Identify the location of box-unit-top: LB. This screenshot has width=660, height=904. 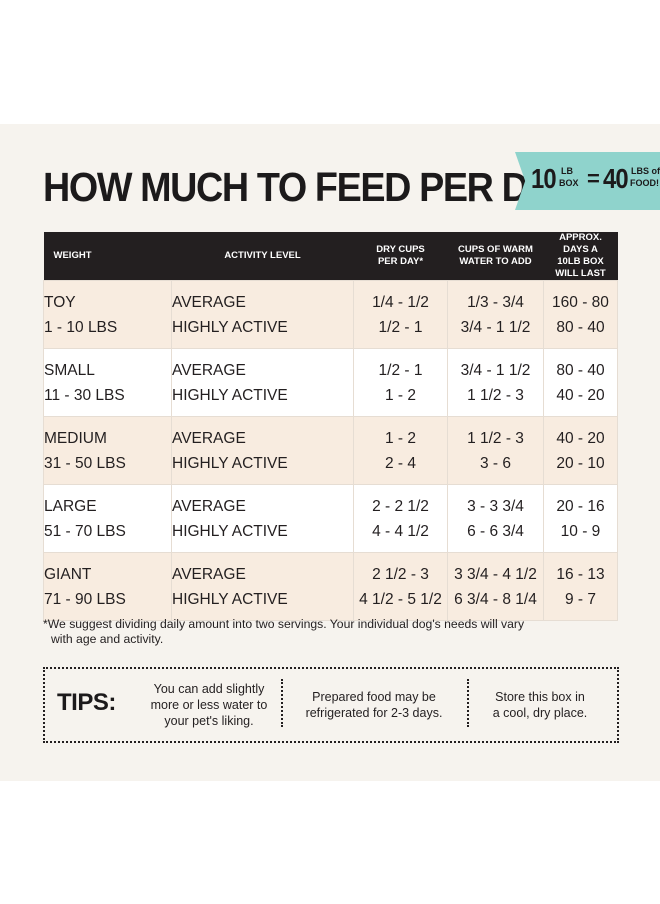
(567, 171).